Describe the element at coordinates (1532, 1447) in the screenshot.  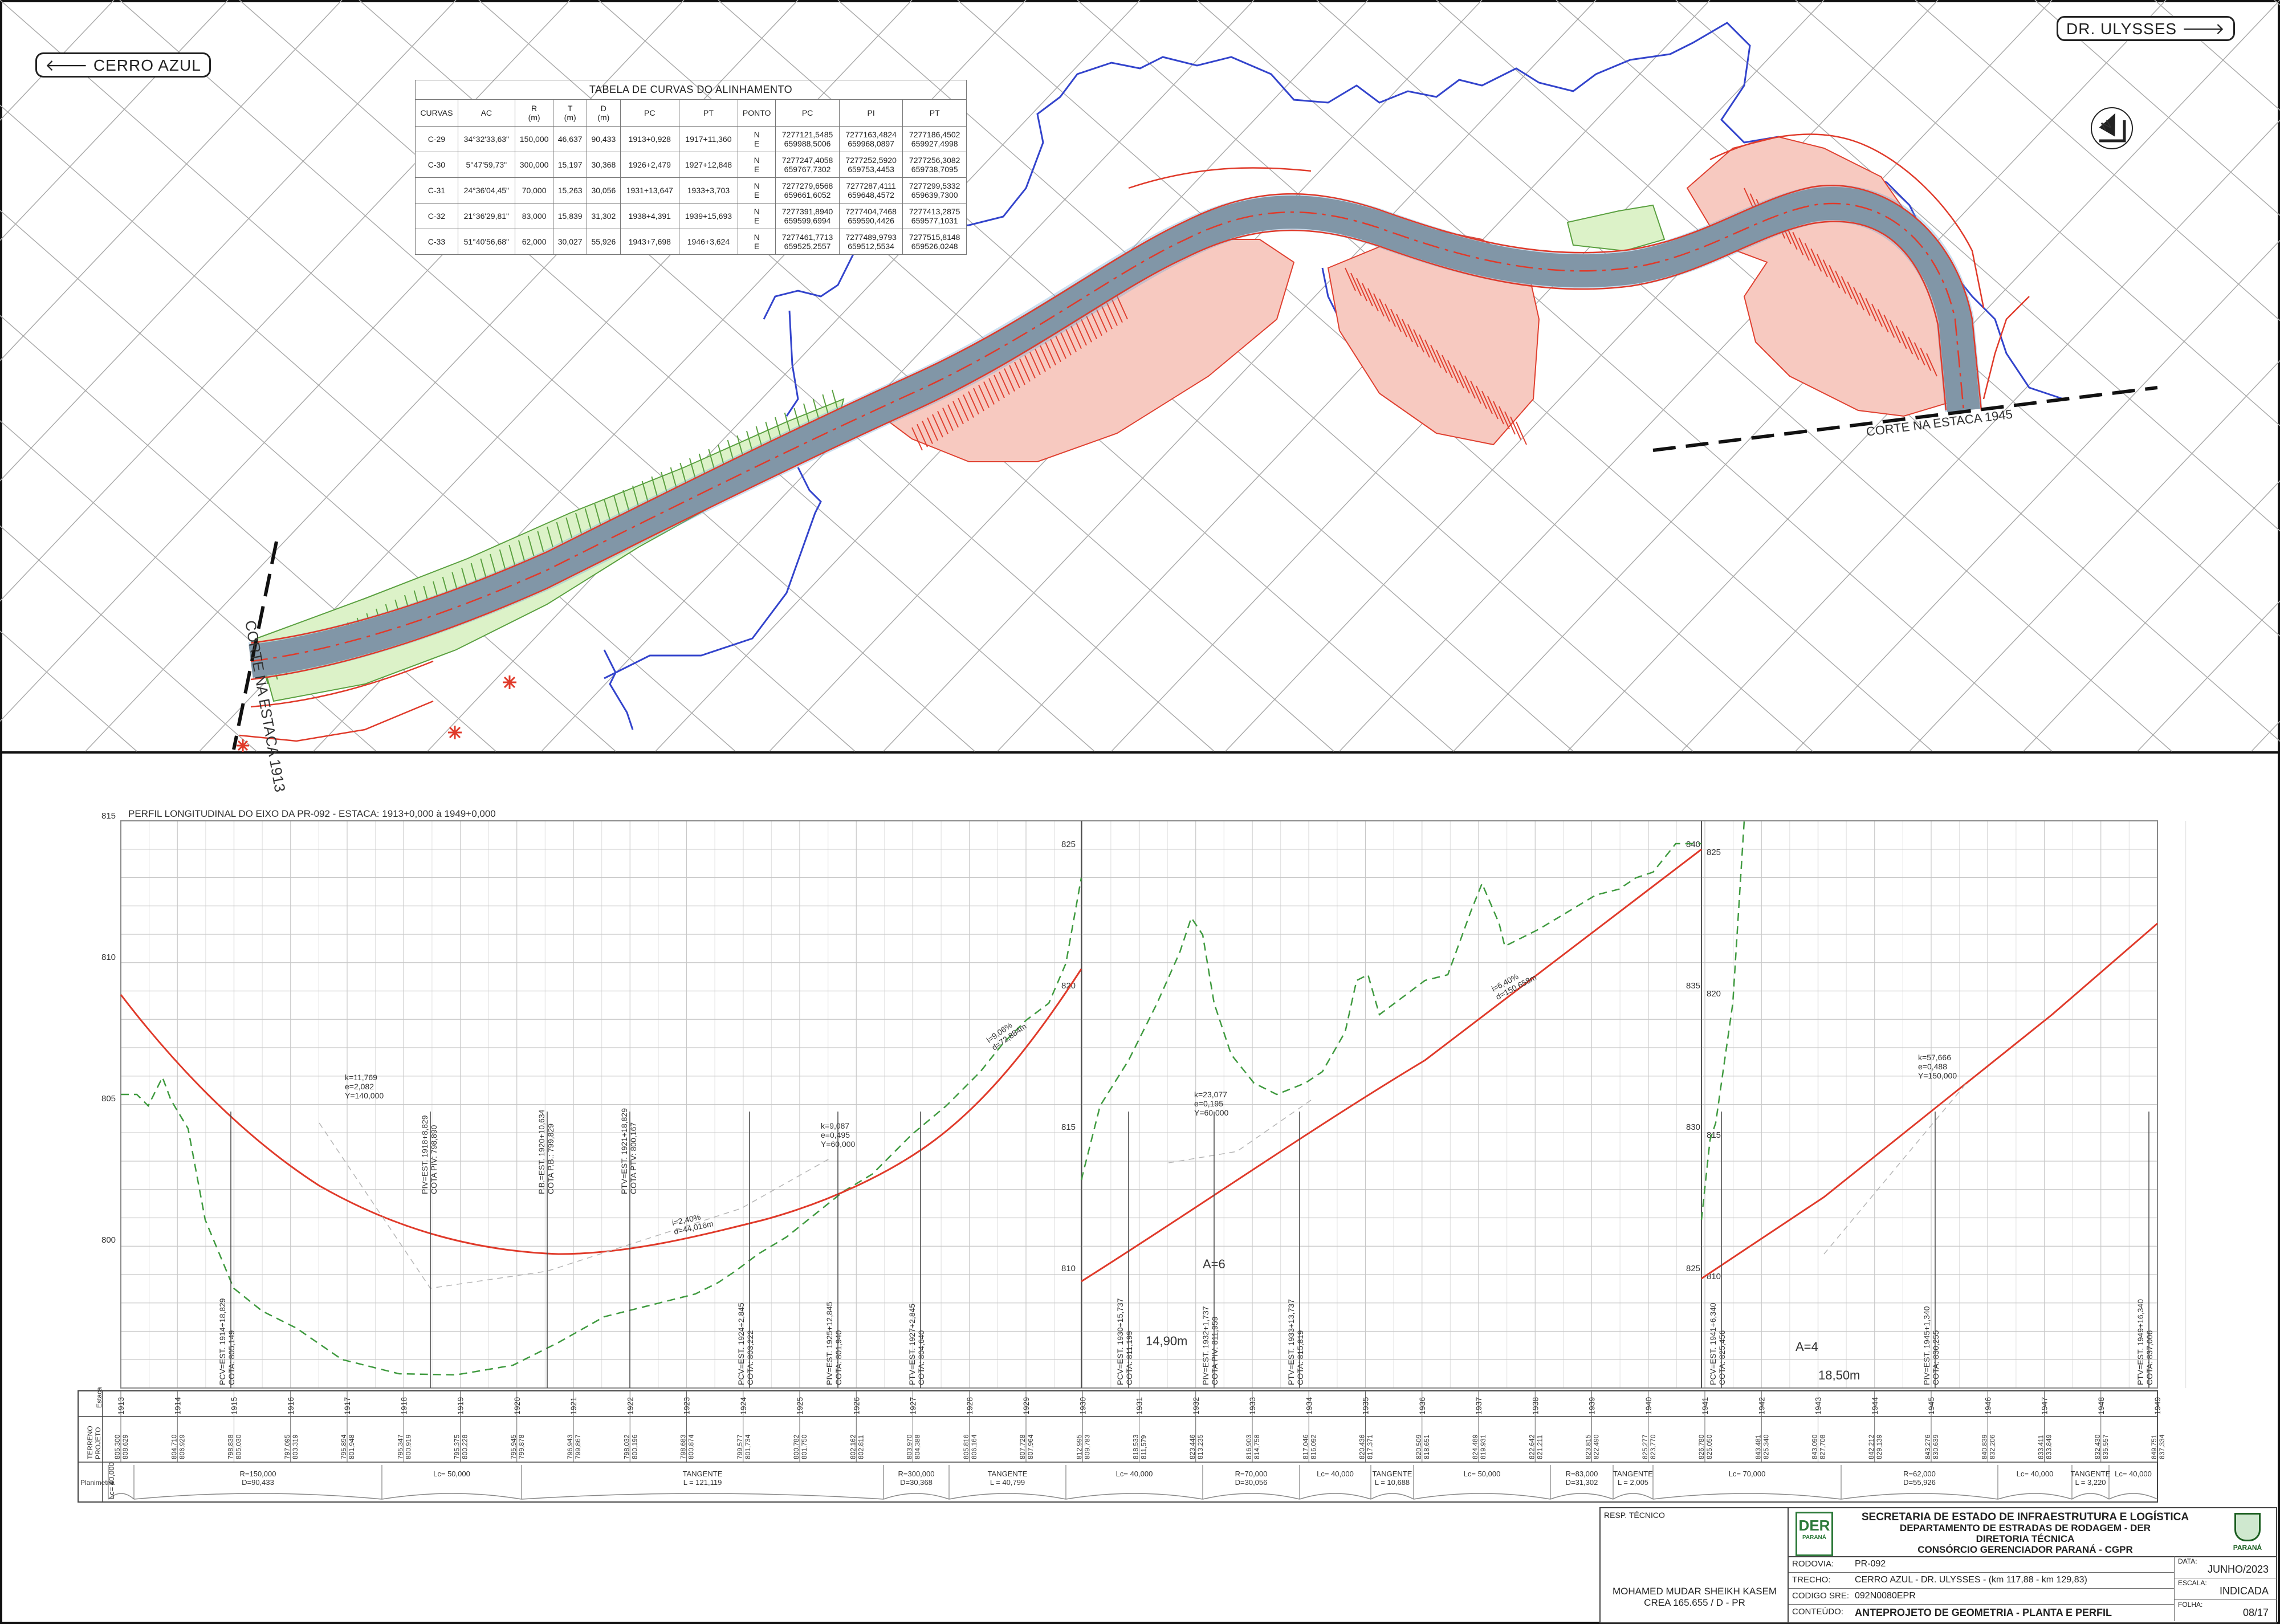
I see `terrain-value: 822,642` at that location.